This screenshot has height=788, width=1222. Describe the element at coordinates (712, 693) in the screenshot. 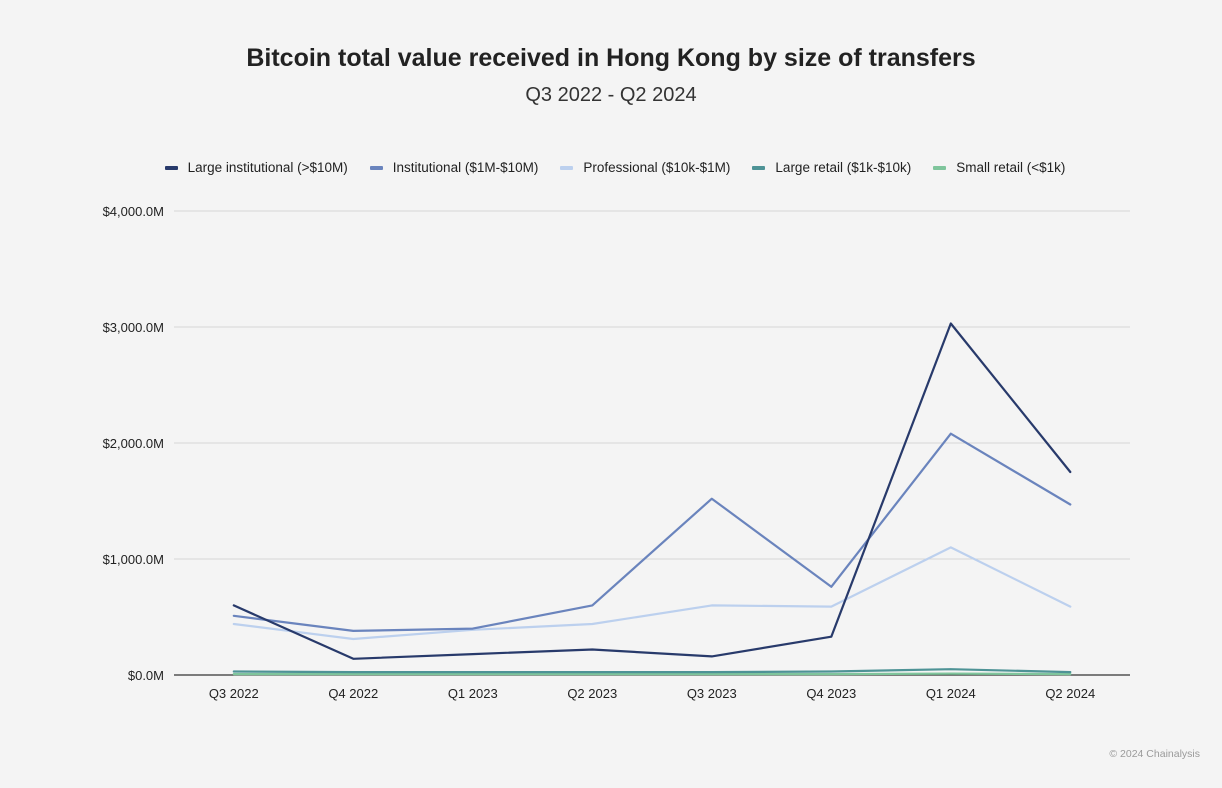

I see `x-tick-label: Q3 2023` at that location.